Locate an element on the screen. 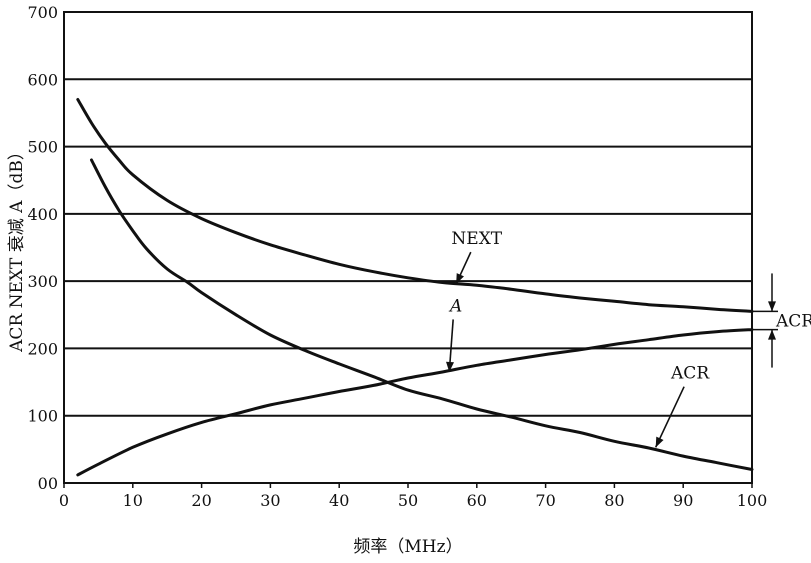 Image resolution: width=811 pixels, height=563 pixels. acr-bracket: ACR is located at coordinates (781, 320).